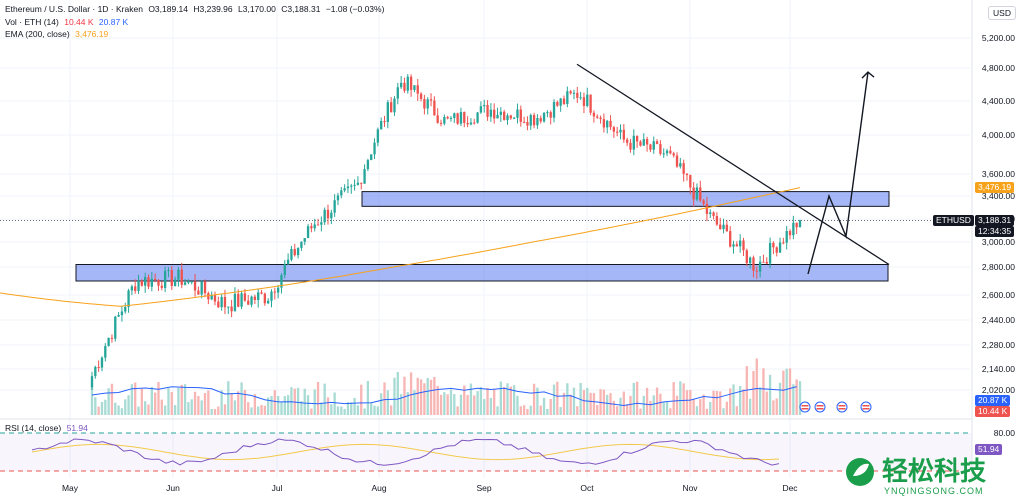 This screenshot has width=1024, height=502. I want to click on rsi-label: RSI (14, close), so click(33, 428).